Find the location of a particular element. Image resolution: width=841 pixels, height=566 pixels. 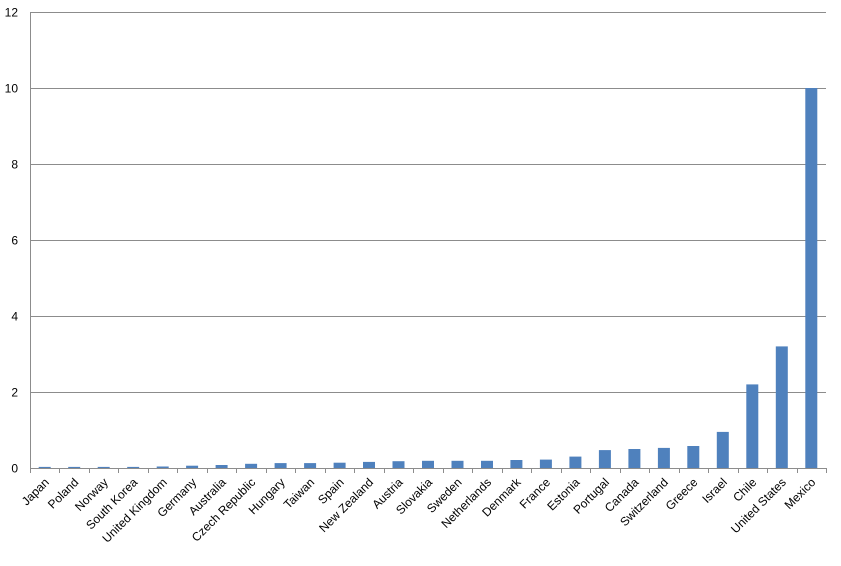

y-tick-label: 2 is located at coordinates (14, 393).